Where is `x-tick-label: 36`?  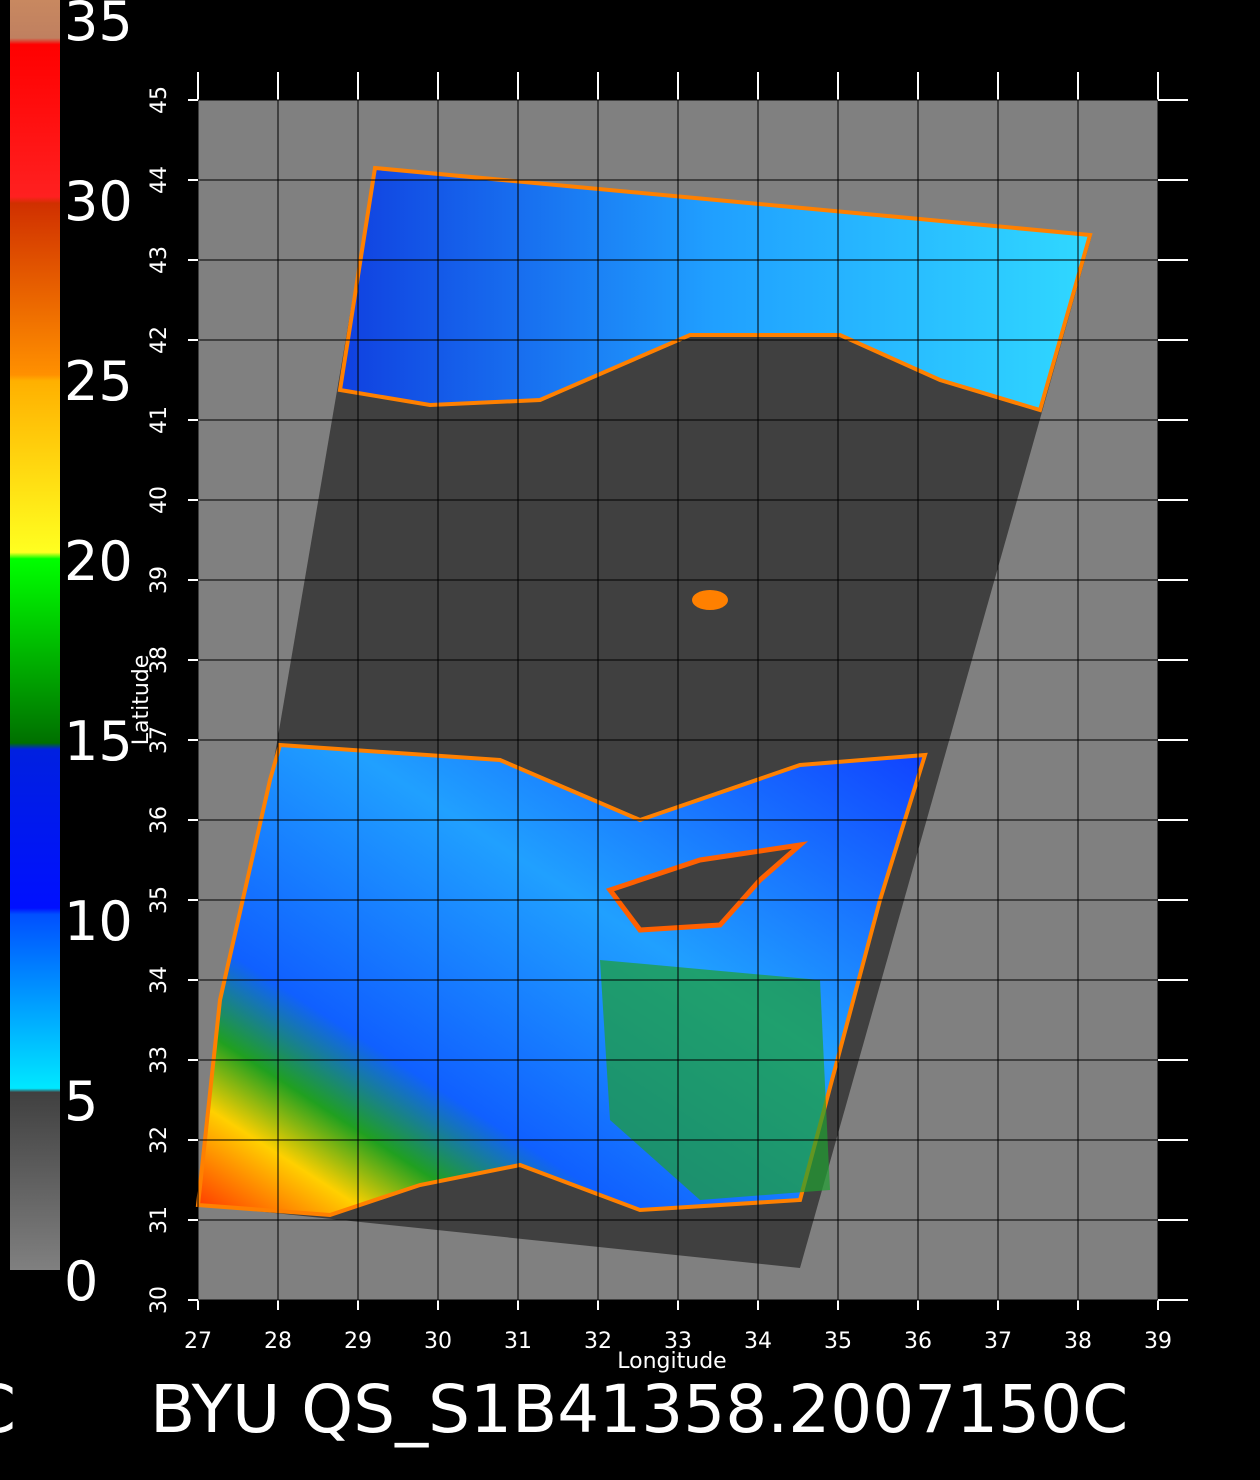
x-tick-label: 36 is located at coordinates (918, 1341).